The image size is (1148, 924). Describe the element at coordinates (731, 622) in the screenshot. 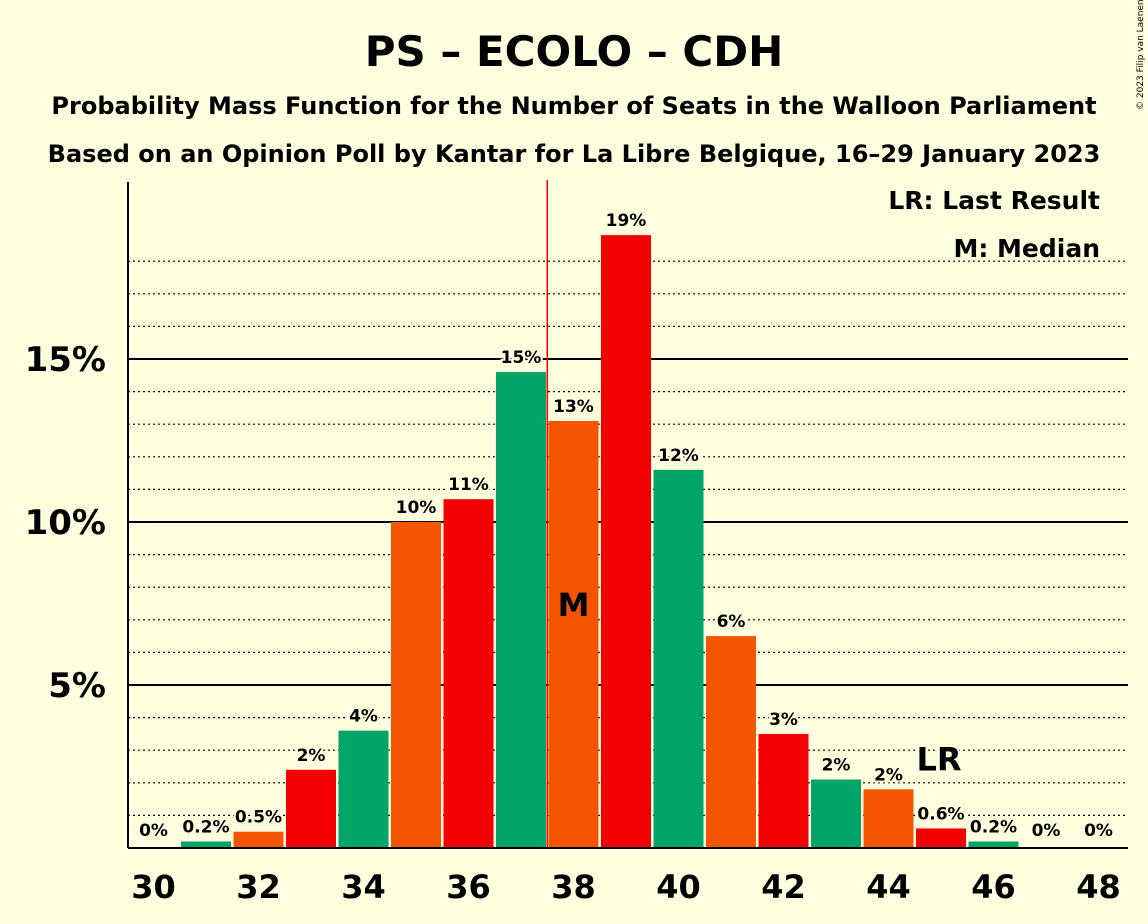

I see `value-label-seats-41: 6%` at that location.